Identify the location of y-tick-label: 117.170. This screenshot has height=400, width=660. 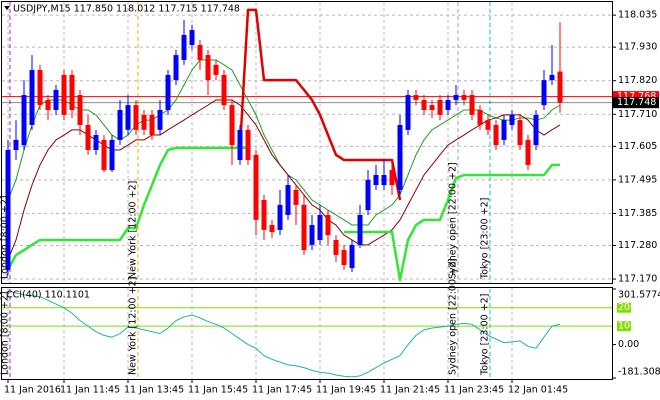
(637, 279).